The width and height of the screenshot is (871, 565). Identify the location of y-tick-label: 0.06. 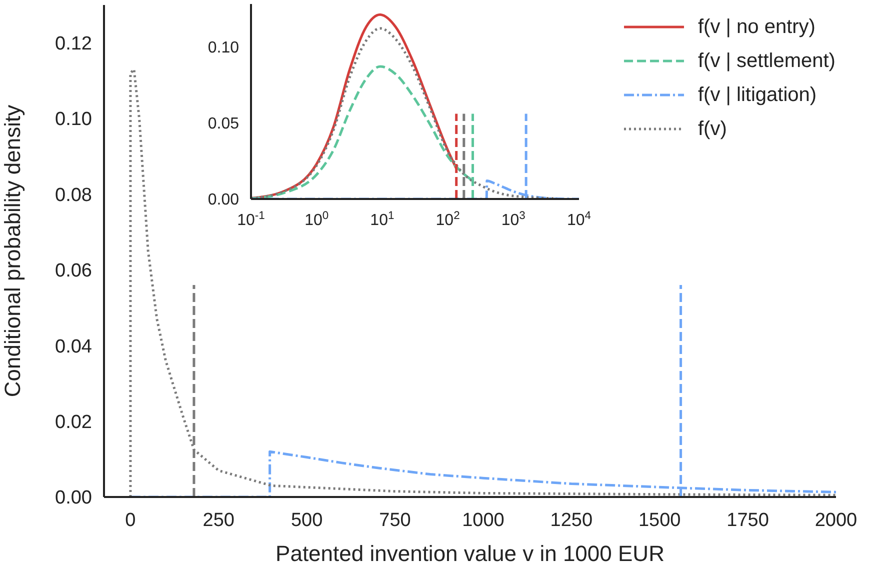
(73, 271).